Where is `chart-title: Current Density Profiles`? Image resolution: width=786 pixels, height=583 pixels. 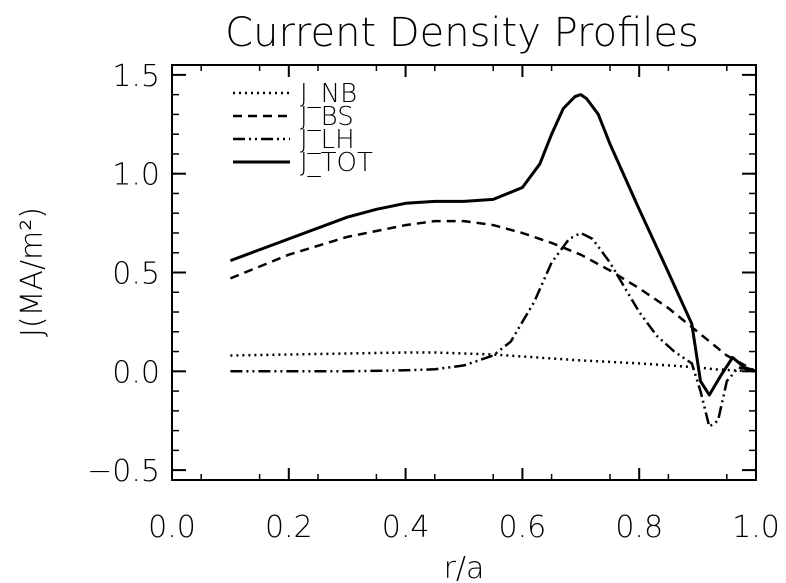 chart-title: Current Density Profiles is located at coordinates (462, 33).